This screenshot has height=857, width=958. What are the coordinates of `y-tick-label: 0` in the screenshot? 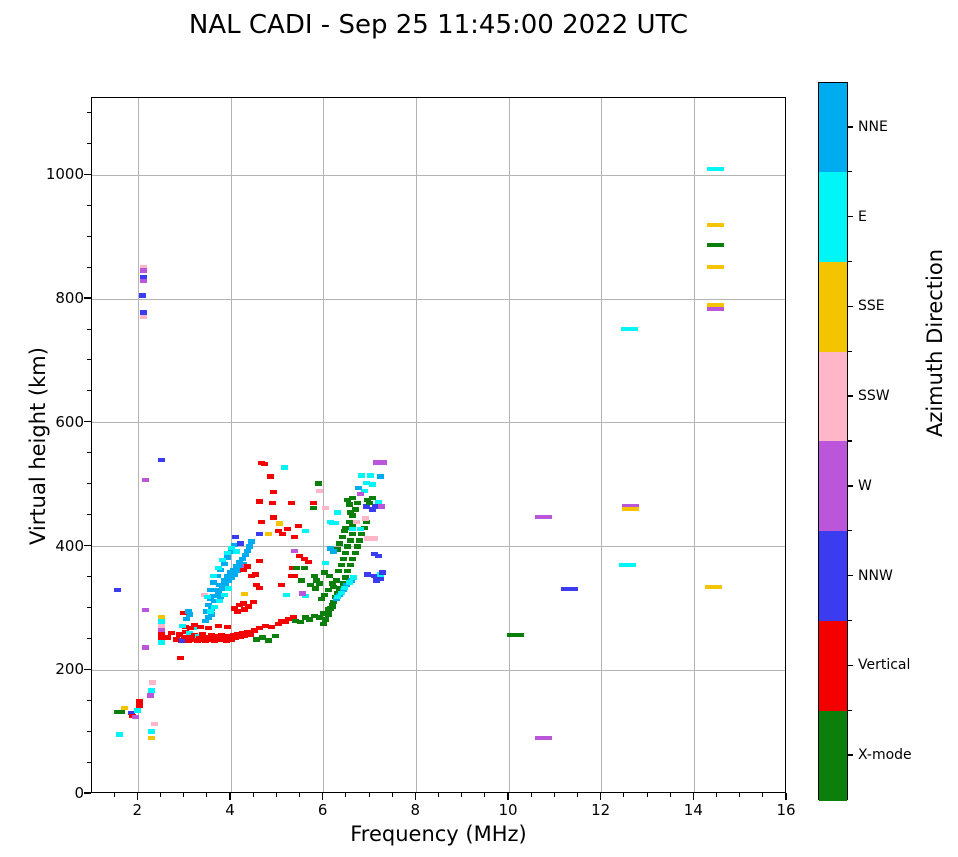 It's located at (79, 793).